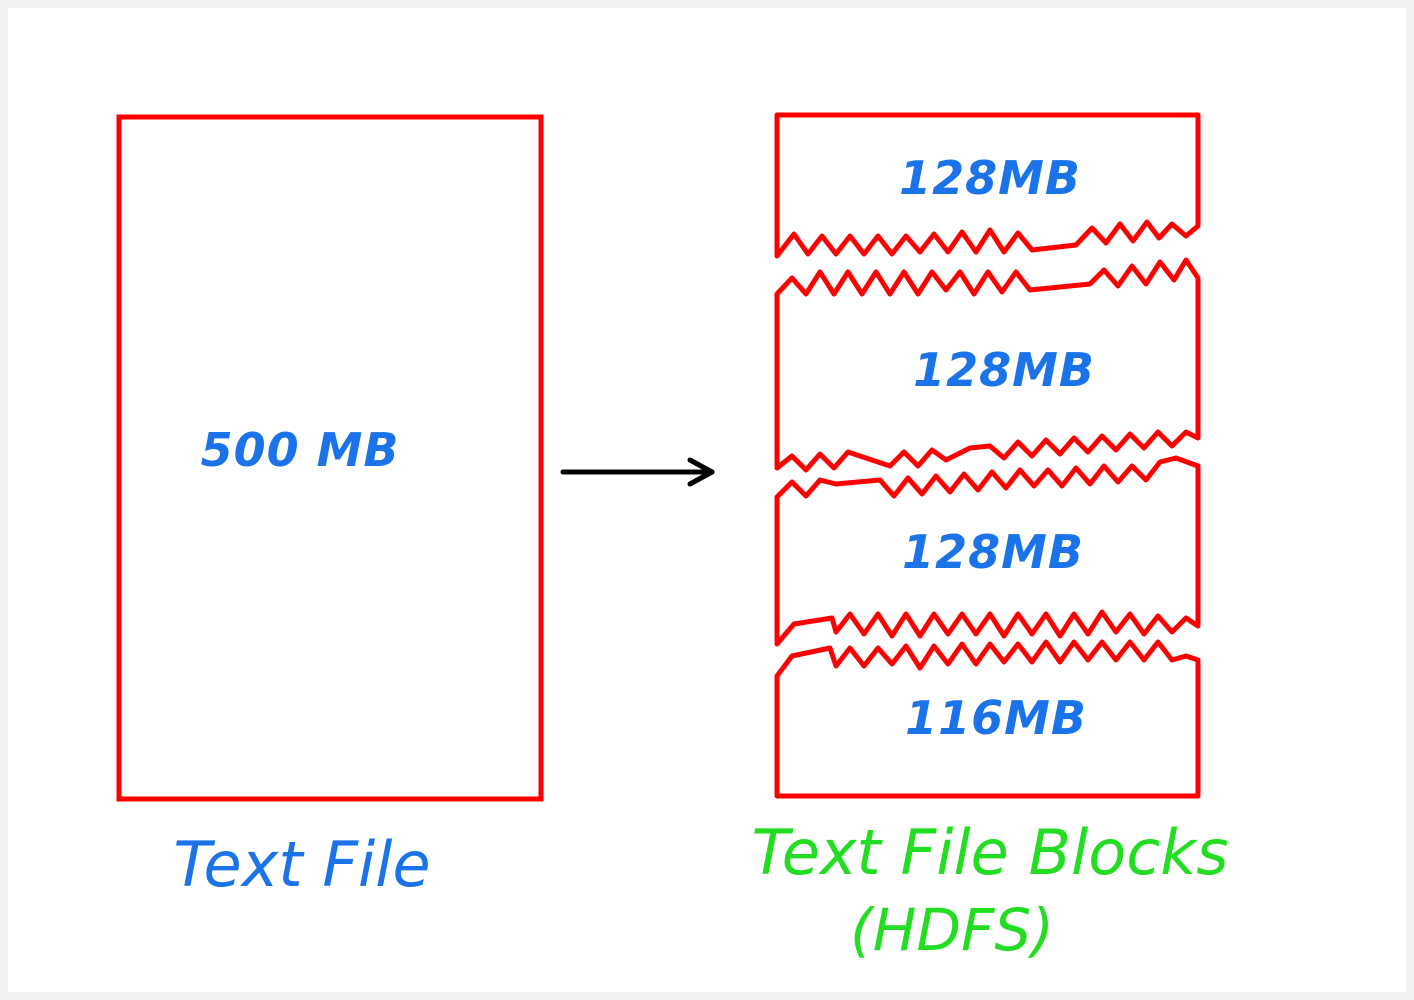 This screenshot has height=1000, width=1414. I want to click on blocks-caption-line2: (HDFS), so click(952, 930).